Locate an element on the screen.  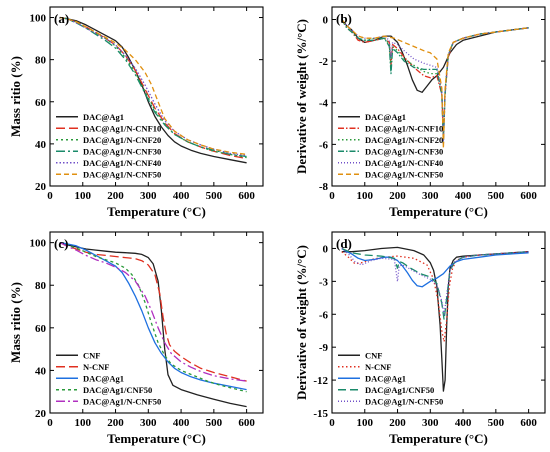
legend-label-3: DAC@Ag1/CNF50 is located at coordinates (117, 390).